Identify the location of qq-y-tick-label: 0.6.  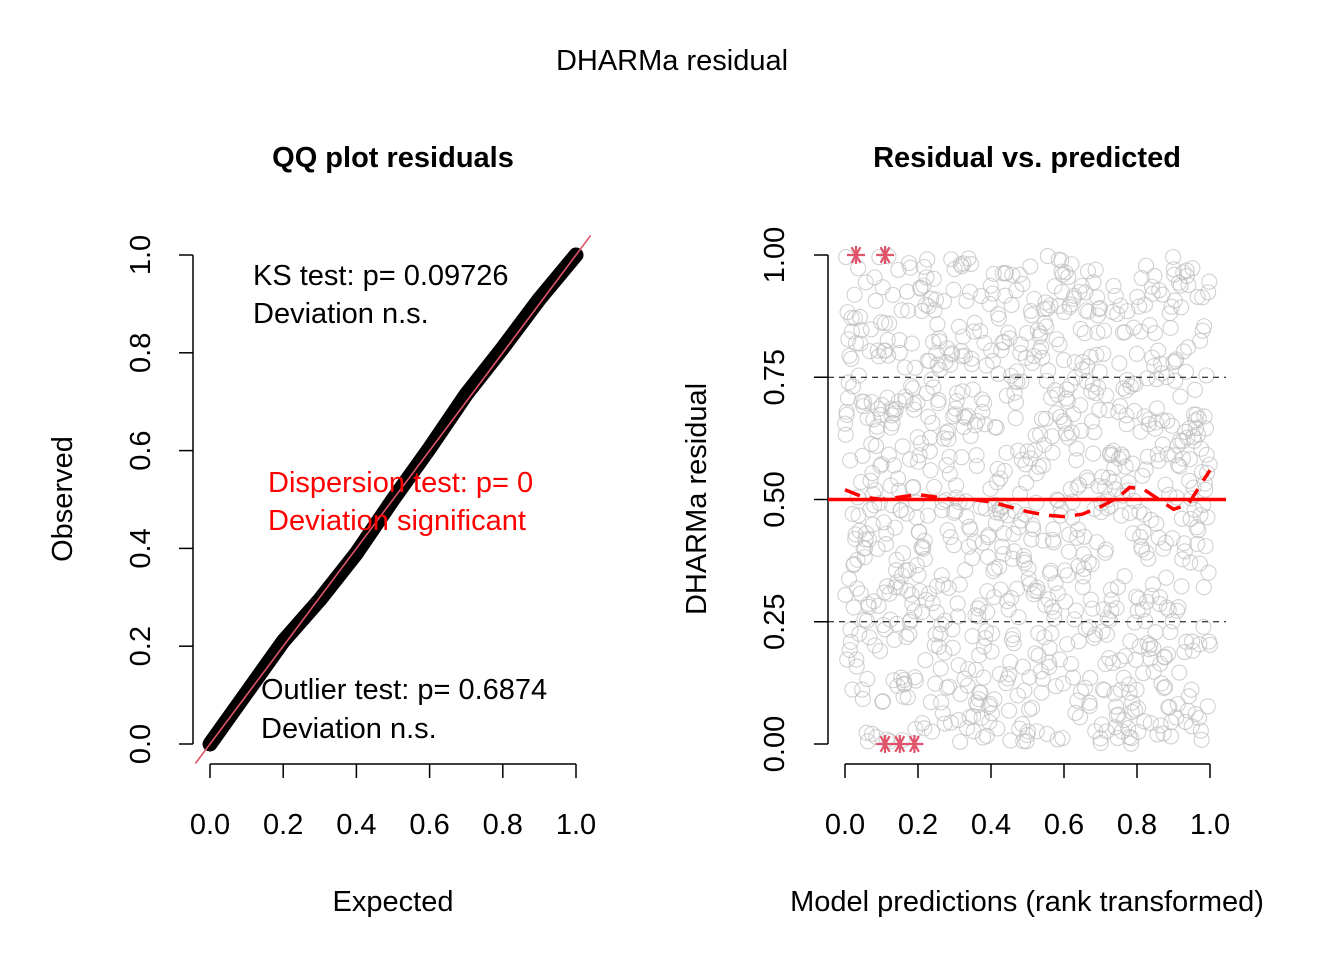
(141, 450).